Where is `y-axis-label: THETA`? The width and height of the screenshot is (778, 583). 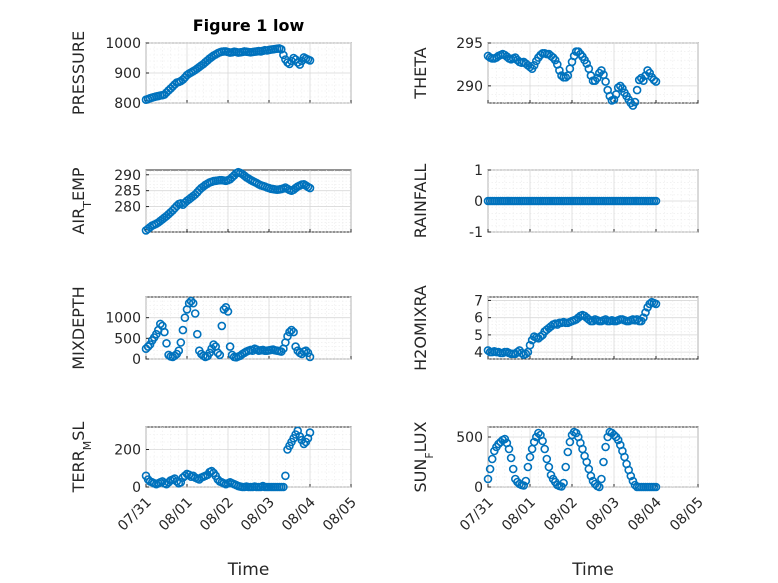 y-axis-label: THETA is located at coordinates (420, 73).